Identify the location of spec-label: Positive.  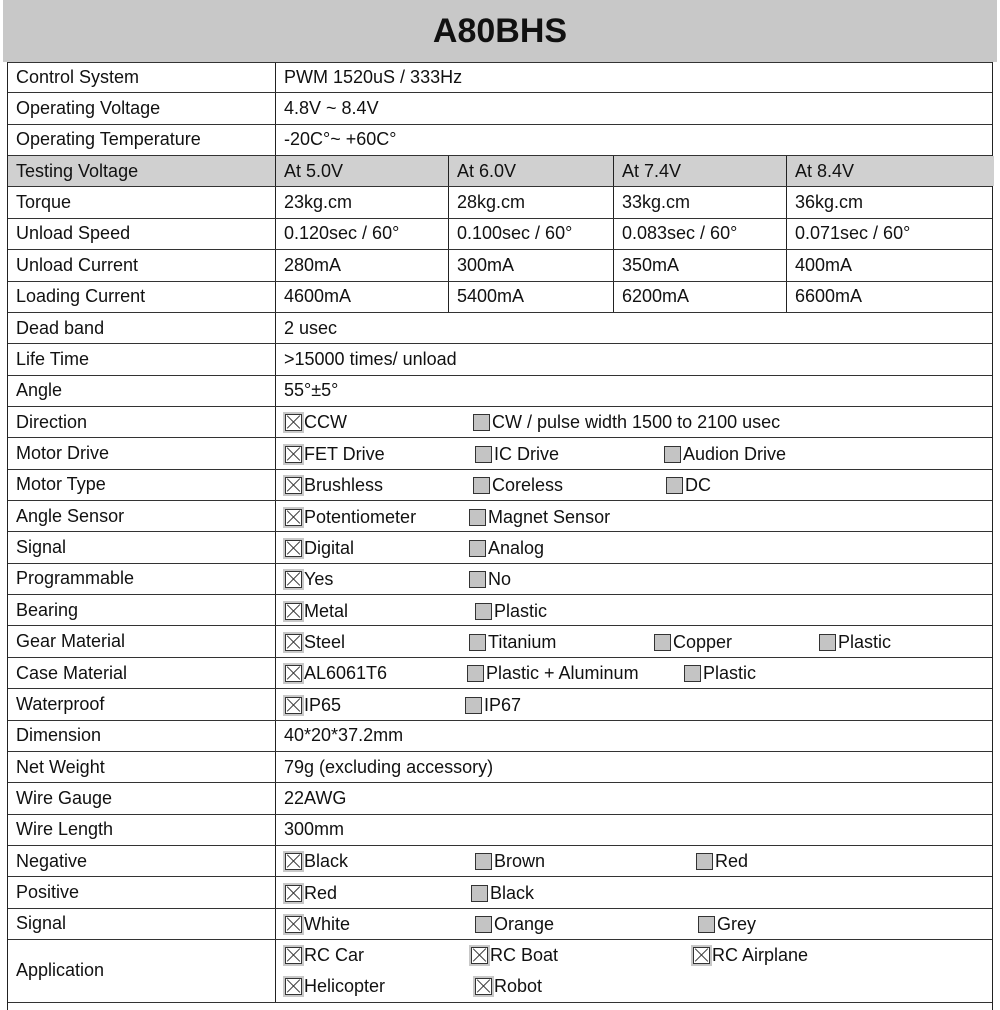
(142, 892).